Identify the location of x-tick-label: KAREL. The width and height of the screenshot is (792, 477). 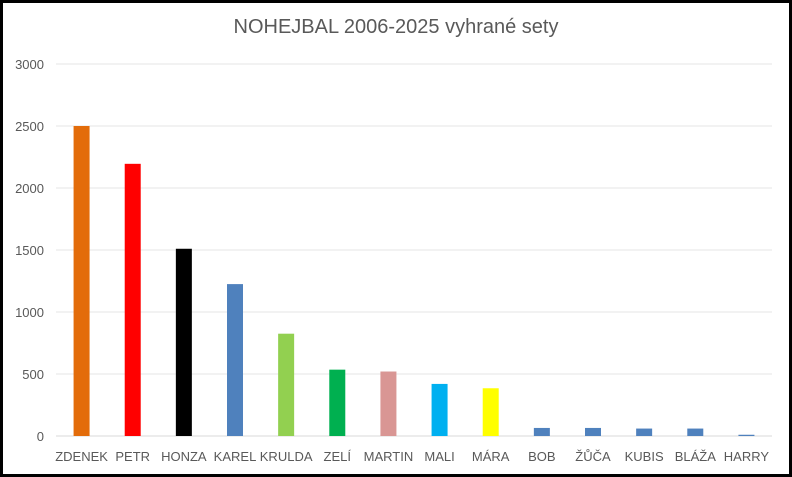
(235, 456).